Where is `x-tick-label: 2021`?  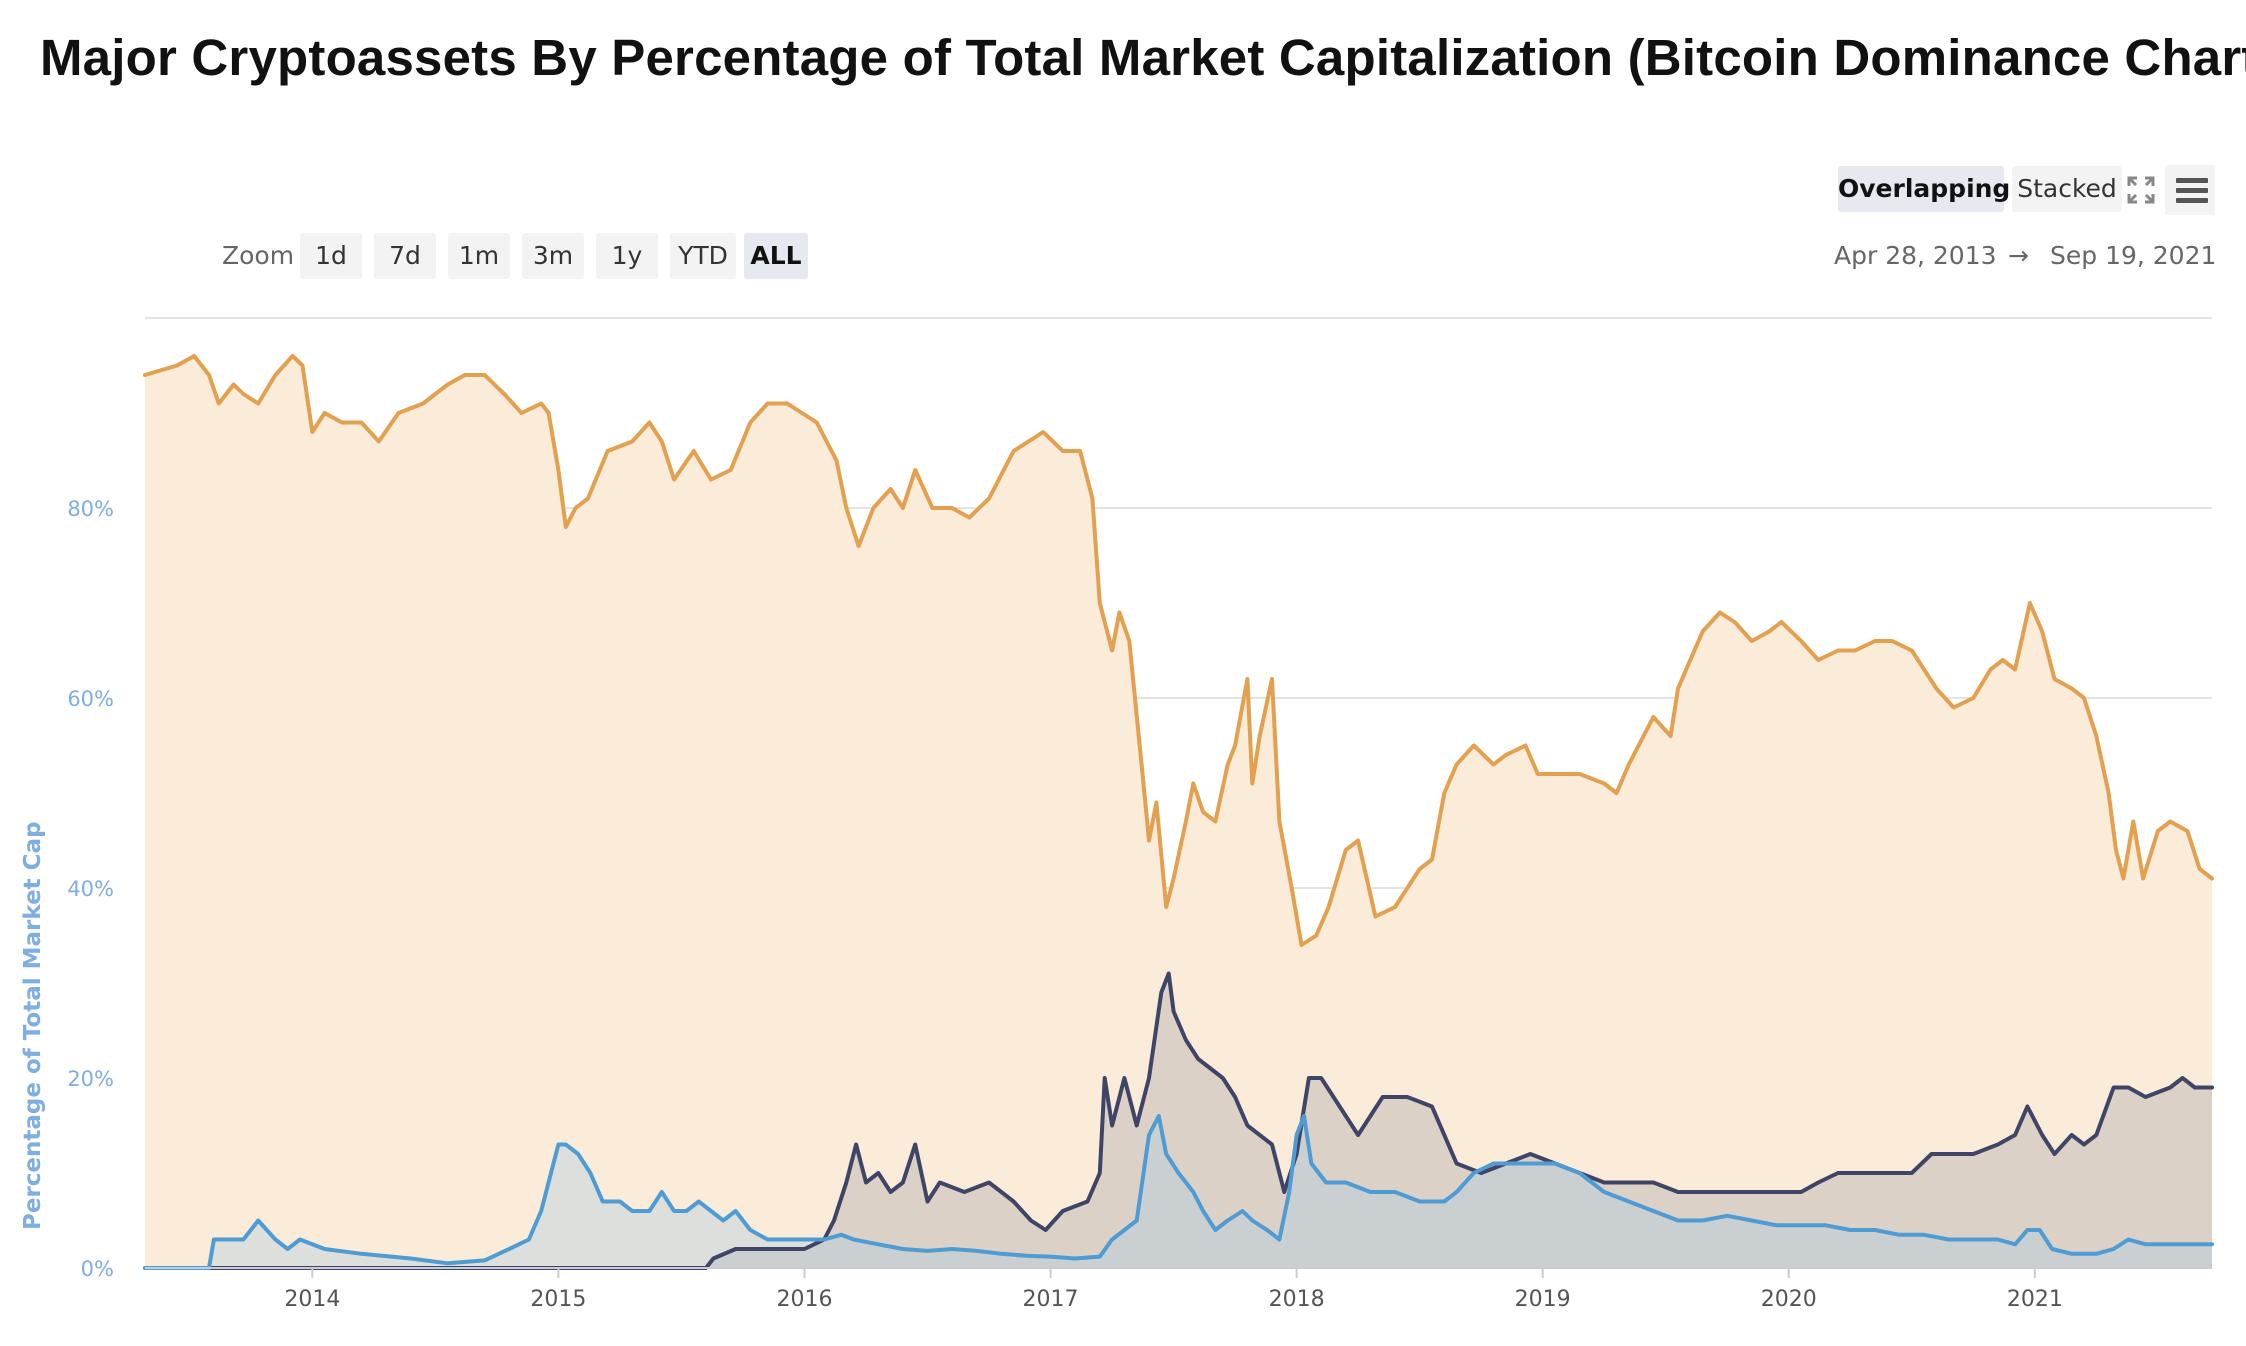 x-tick-label: 2021 is located at coordinates (2035, 1299).